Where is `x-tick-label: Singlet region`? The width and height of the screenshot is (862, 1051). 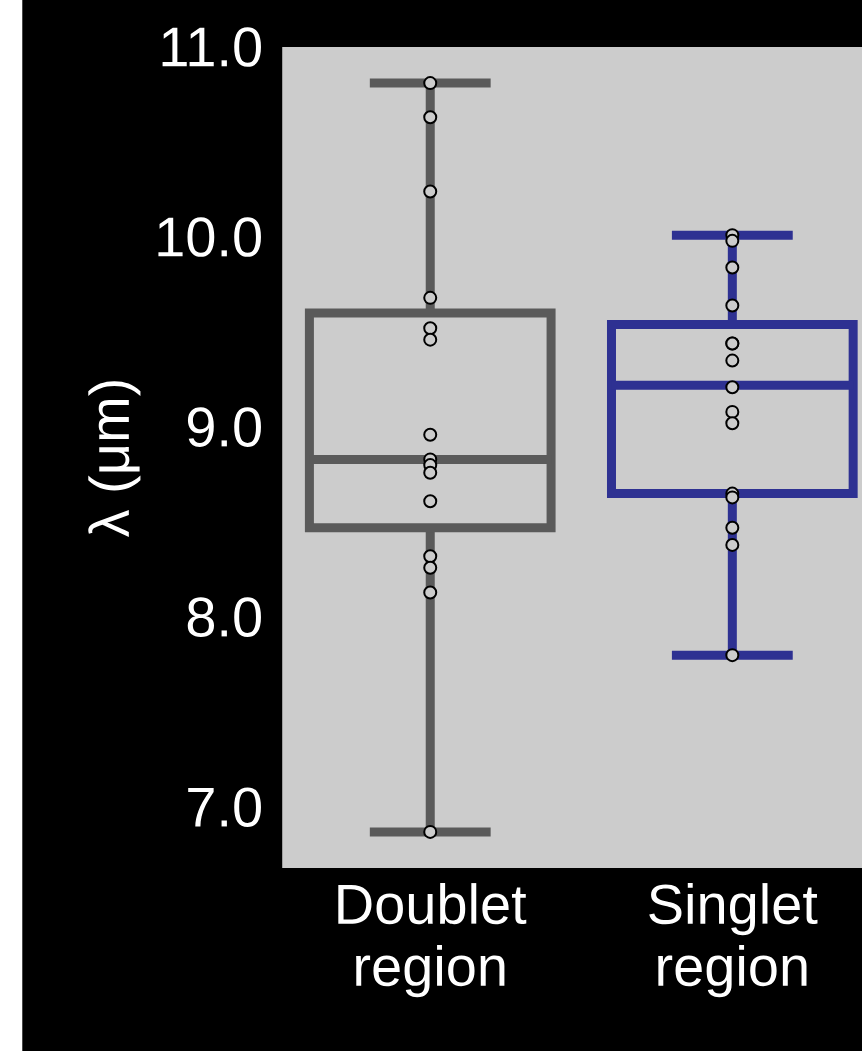
x-tick-label: Singlet region is located at coordinates (733, 940).